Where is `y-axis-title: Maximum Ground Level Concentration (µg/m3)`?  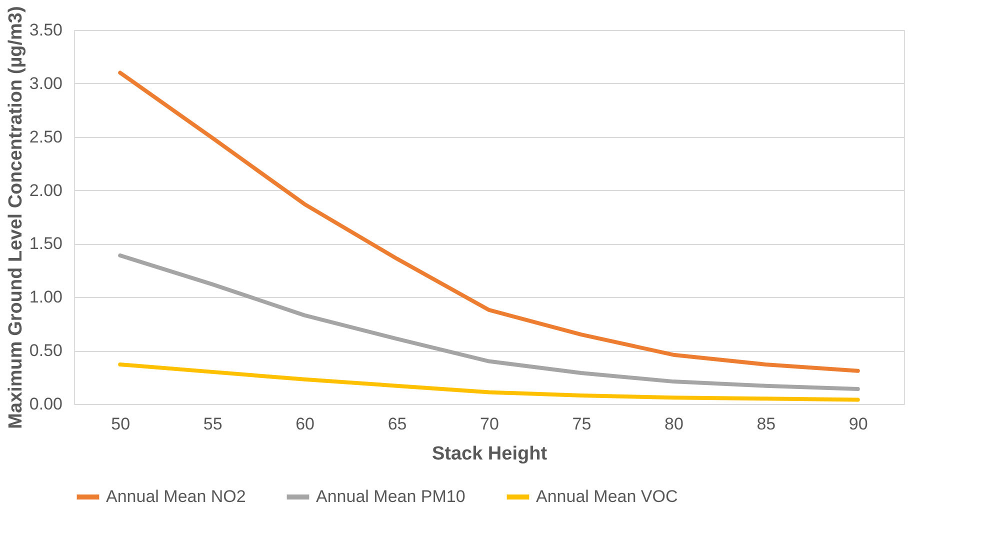
y-axis-title: Maximum Ground Level Concentration (µg/m3) is located at coordinates (15, 217).